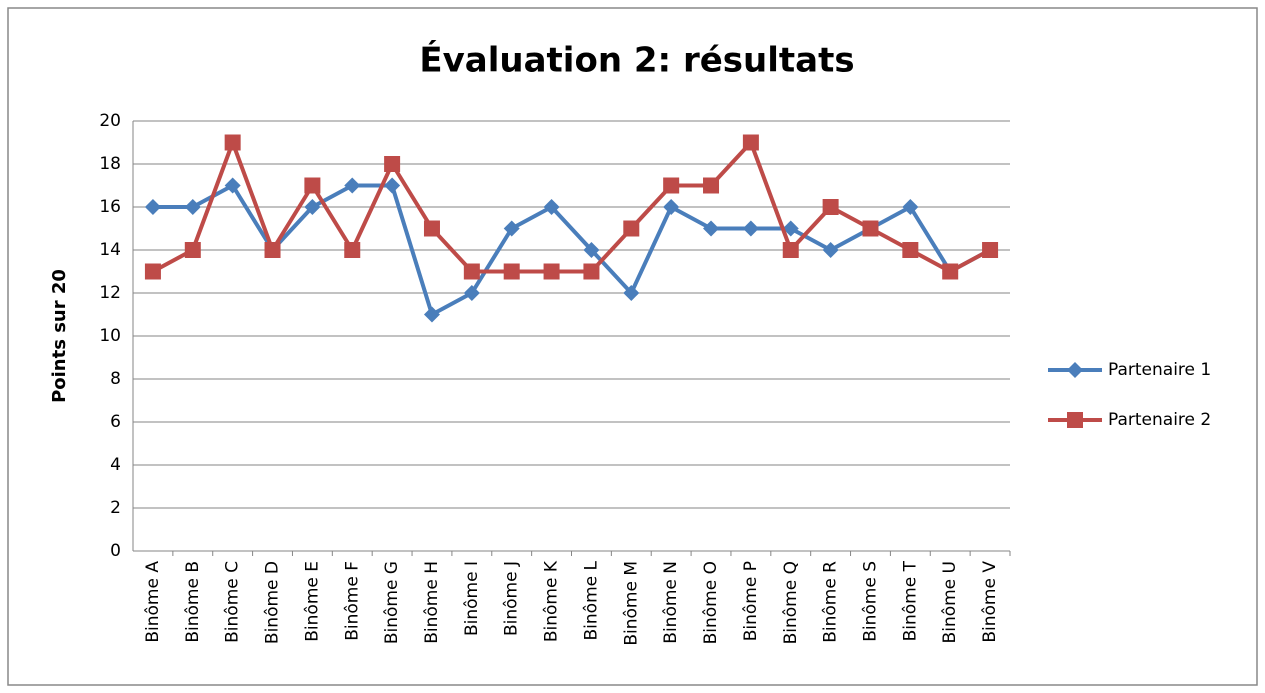 This screenshot has width=1265, height=693. What do you see at coordinates (115, 465) in the screenshot?
I see `y-tick-label: 4` at bounding box center [115, 465].